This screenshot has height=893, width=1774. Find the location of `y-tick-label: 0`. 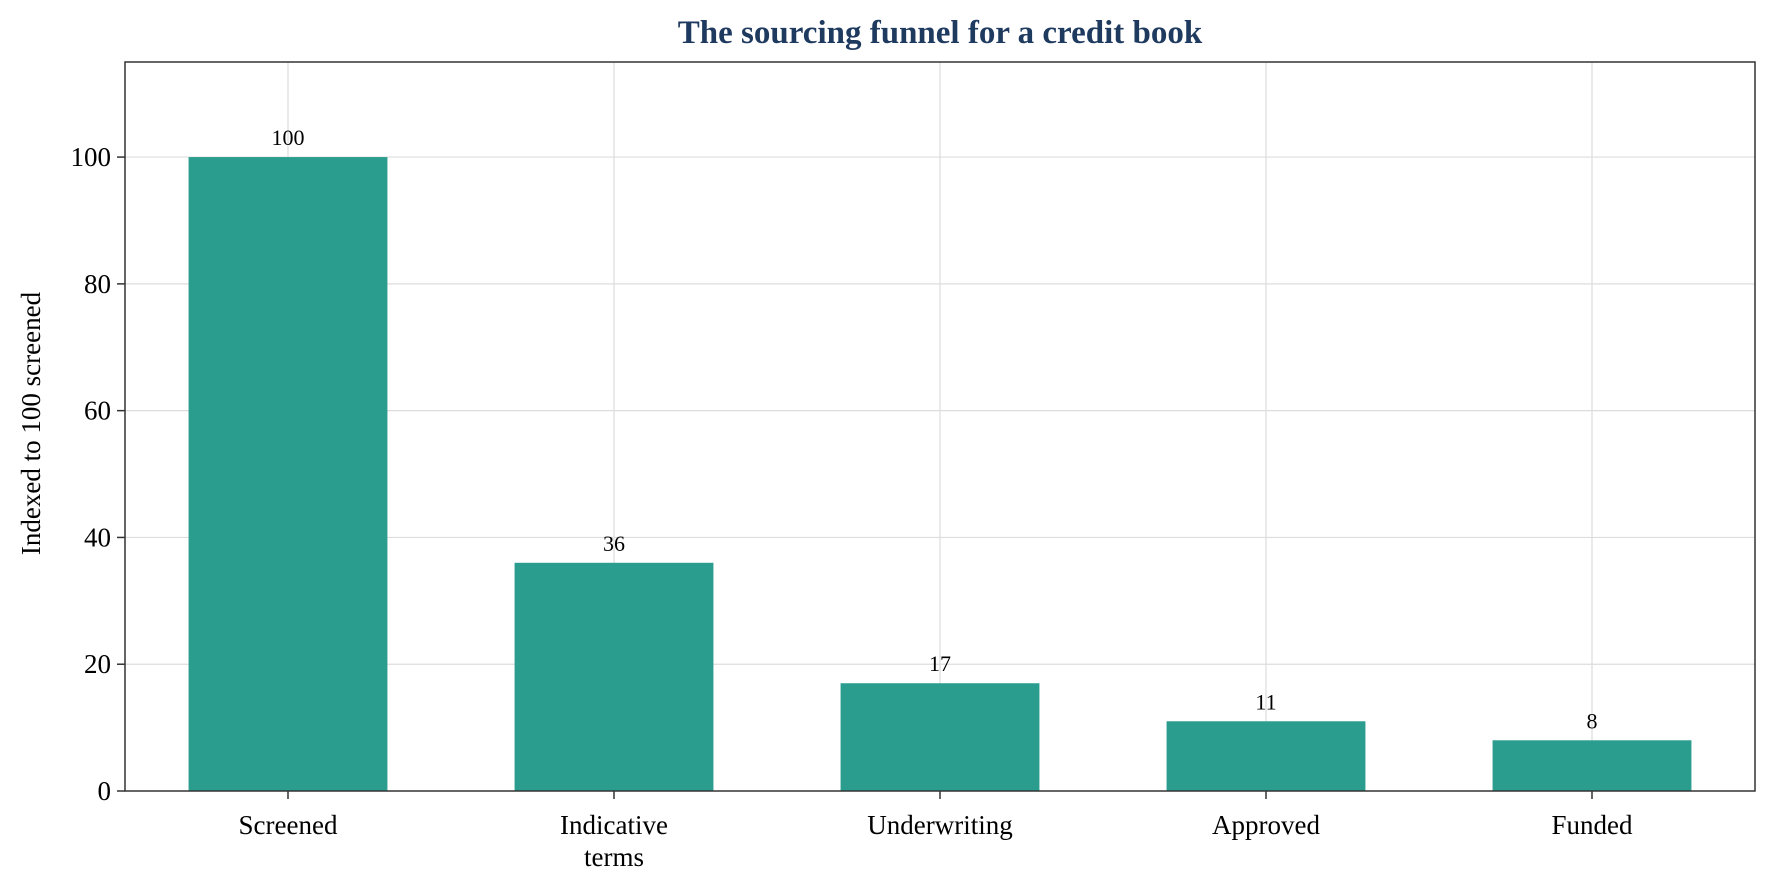

y-tick-label: 0 is located at coordinates (105, 791).